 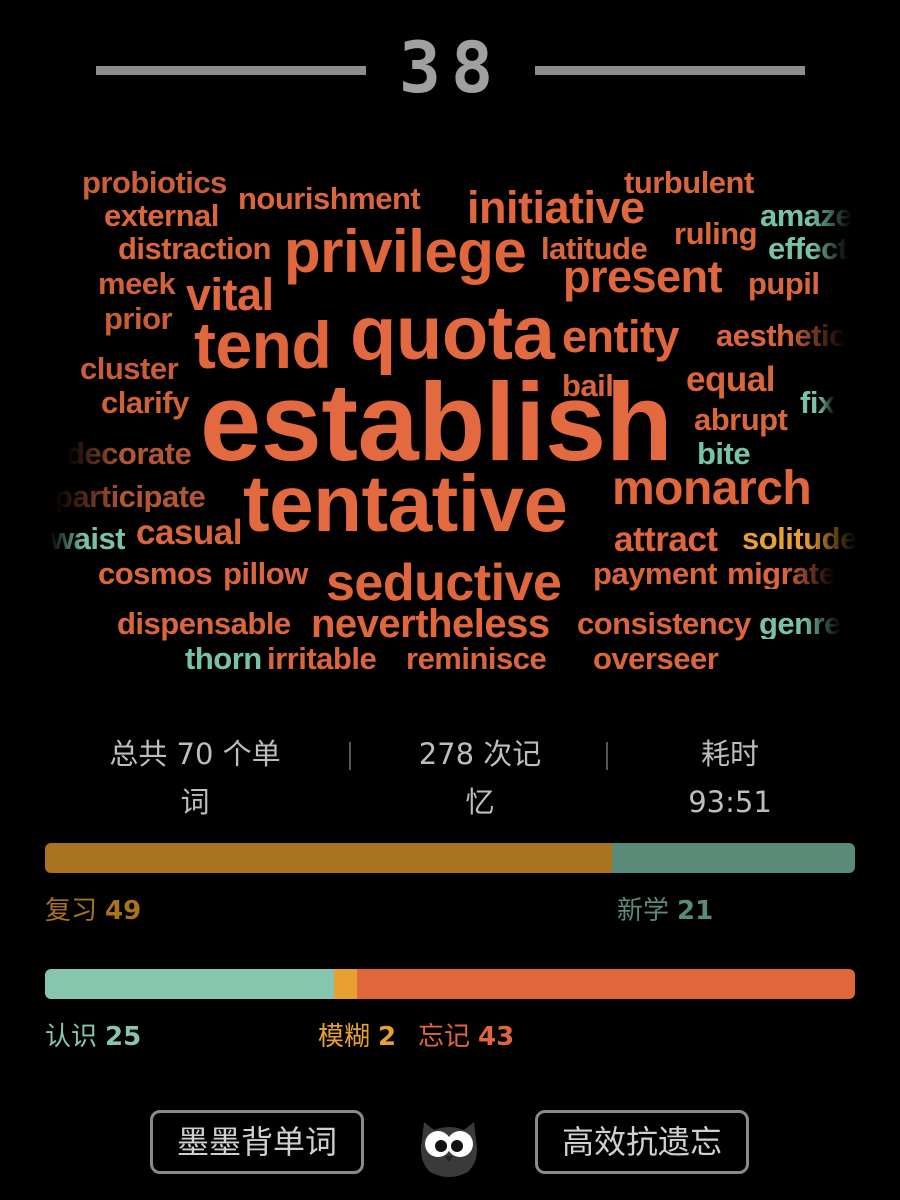 What do you see at coordinates (656, 658) in the screenshot?
I see `cloud-word: overseer` at bounding box center [656, 658].